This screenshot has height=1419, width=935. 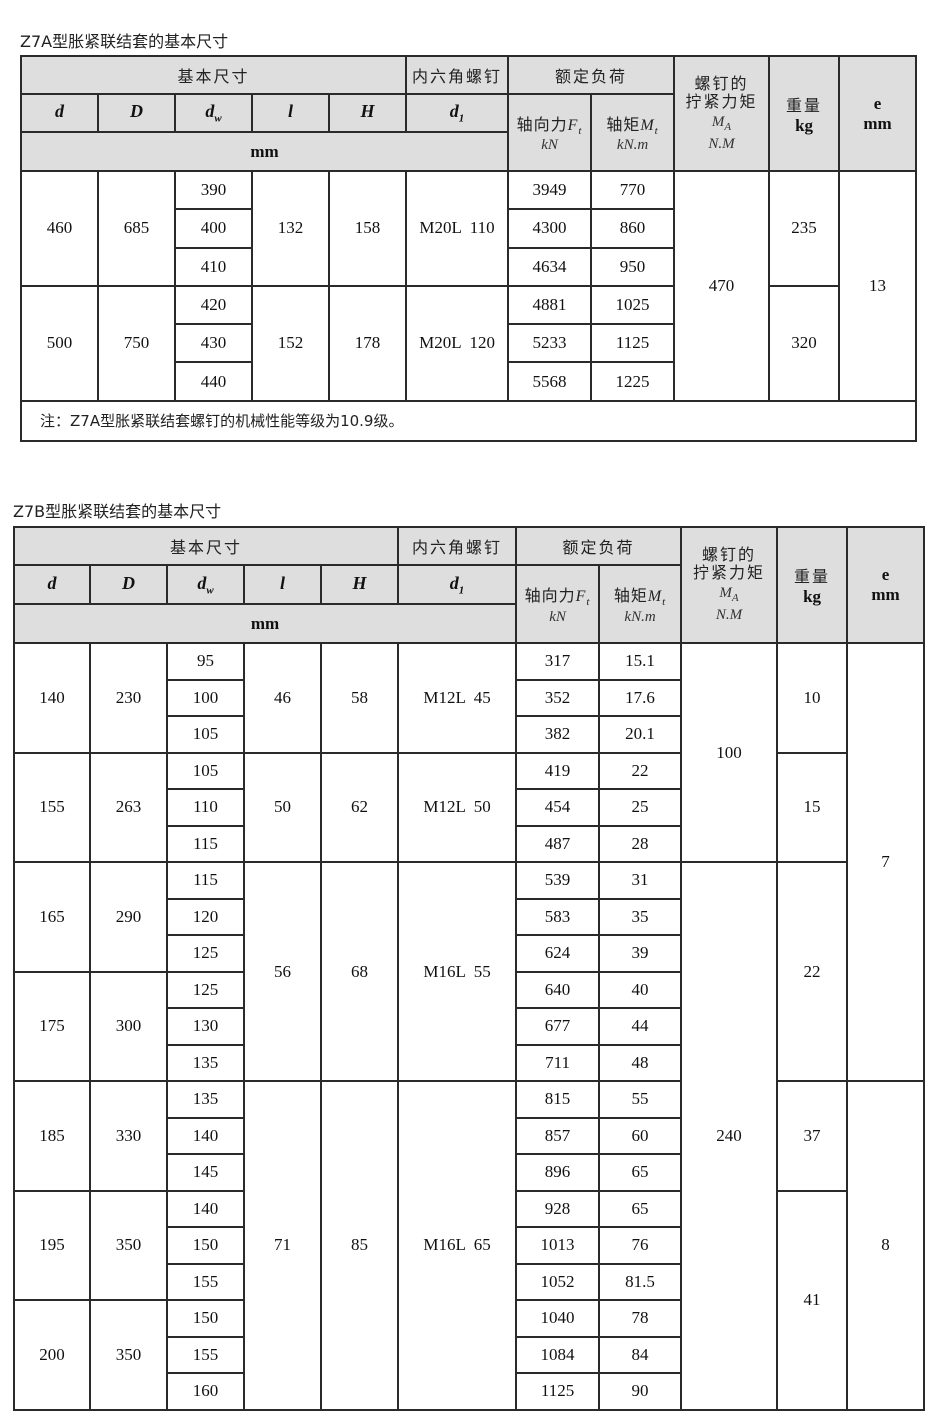 I want to click on cell-d: 165, so click(x=52, y=917).